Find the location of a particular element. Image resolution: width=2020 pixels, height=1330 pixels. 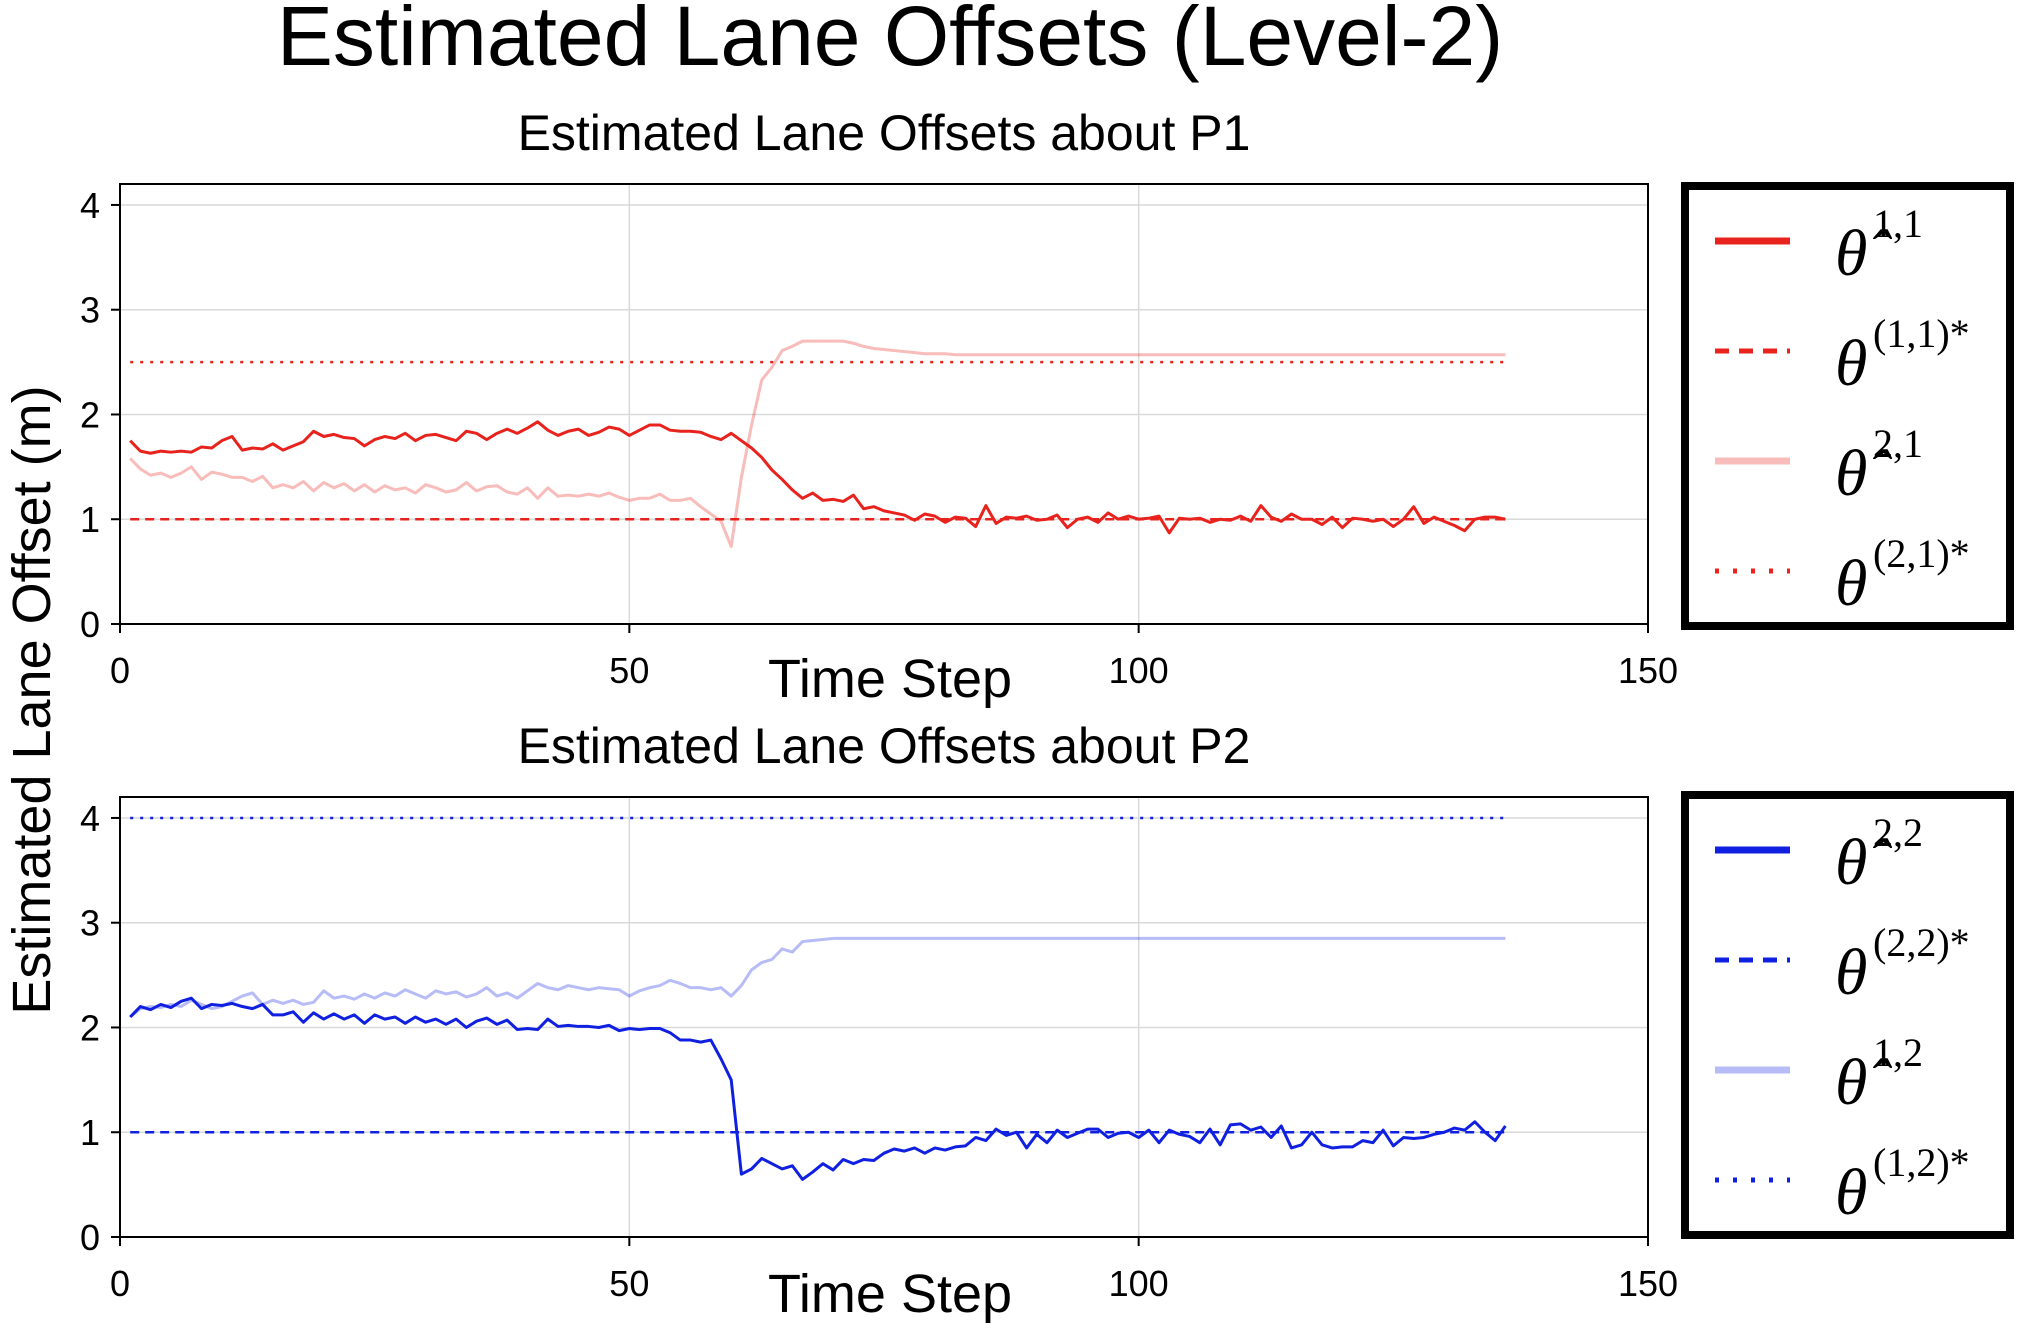

legend-superscript: (2,1)* is located at coordinates (1921, 553).